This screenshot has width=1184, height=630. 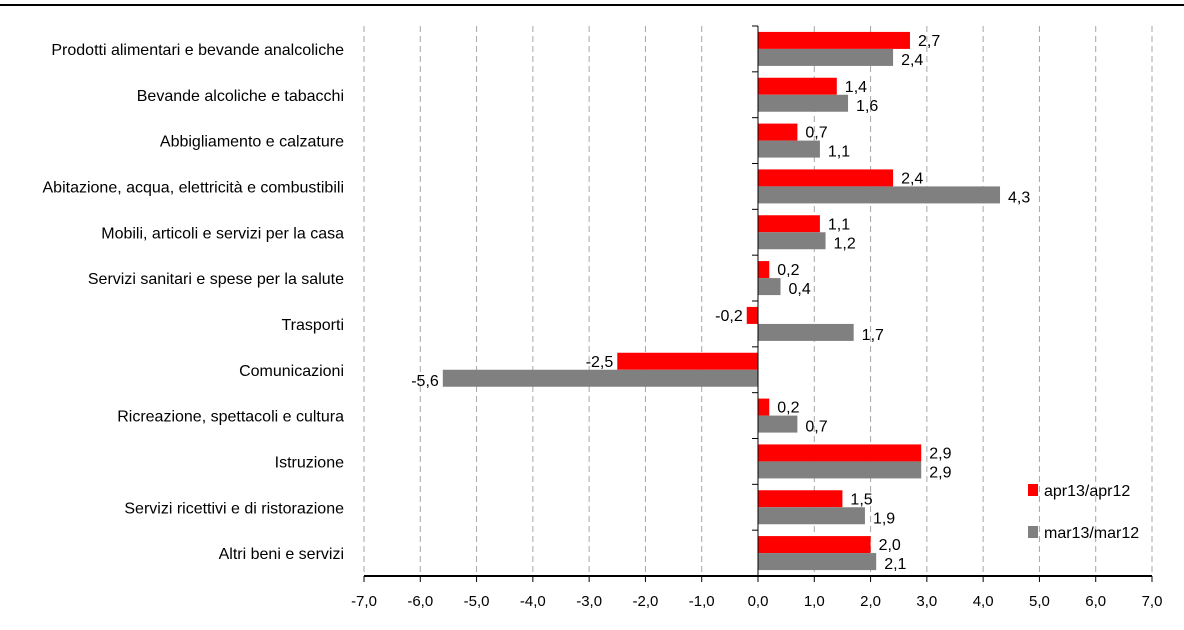 What do you see at coordinates (240, 96) in the screenshot?
I see `category-label: Bevande alcoliche e tabacchi` at bounding box center [240, 96].